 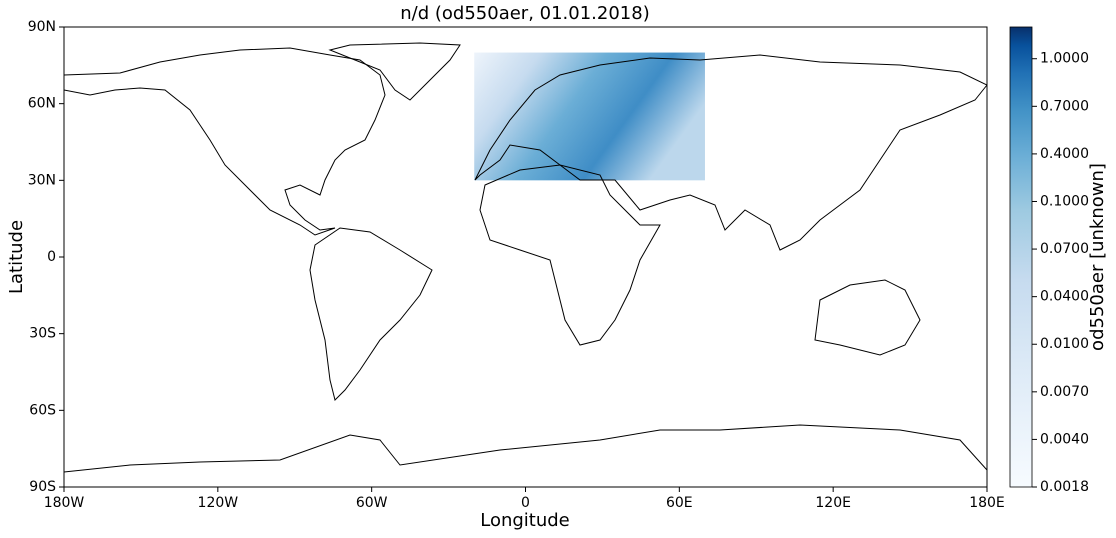 What do you see at coordinates (524, 13) in the screenshot?
I see `chart-title: n/d (od550aer, 01.01.2018)` at bounding box center [524, 13].